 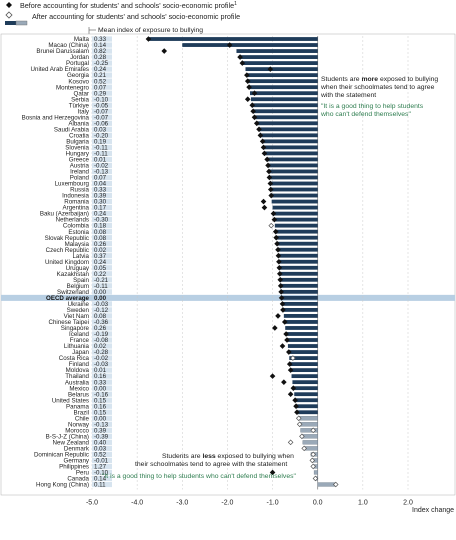 What do you see at coordinates (74, 467) in the screenshot?
I see `country-label: Philippines` at bounding box center [74, 467].